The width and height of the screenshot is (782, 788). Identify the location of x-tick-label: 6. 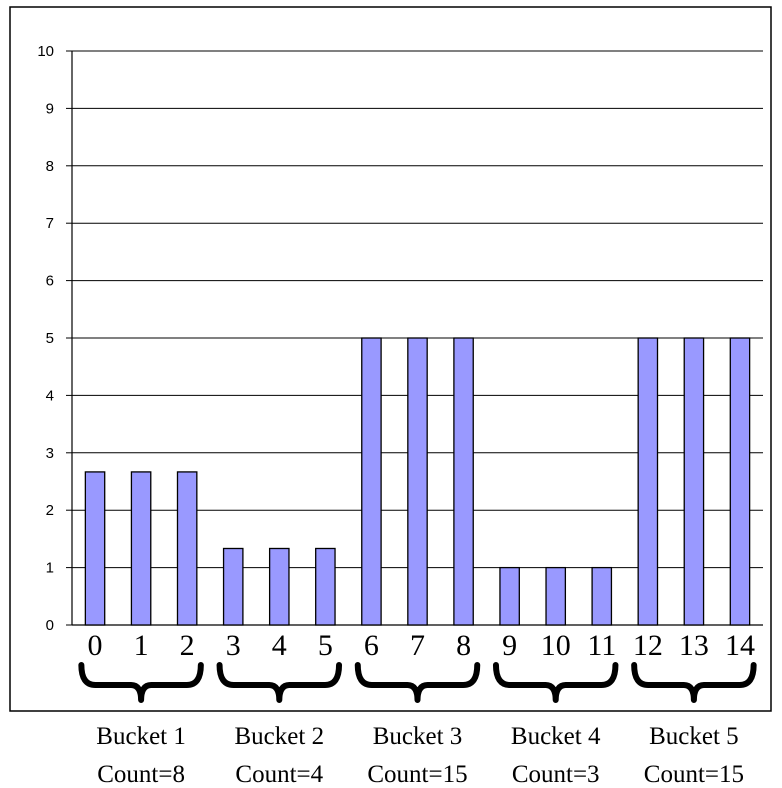
(371, 645).